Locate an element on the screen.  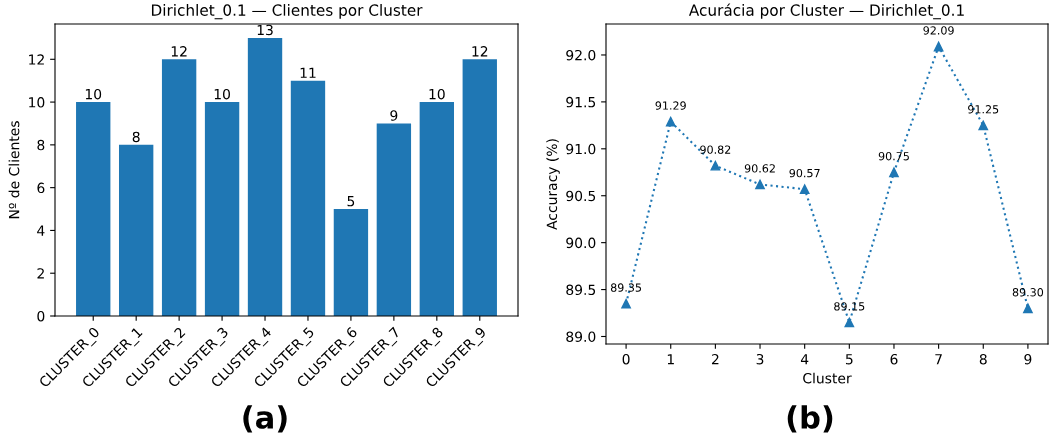
y-tick-label: 0 is located at coordinates (41, 316).